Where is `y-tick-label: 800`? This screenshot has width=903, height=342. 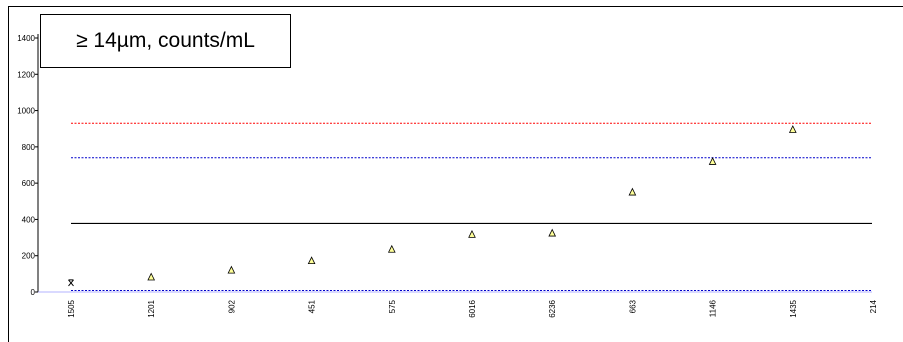
y-tick-label: 800 is located at coordinates (29, 147).